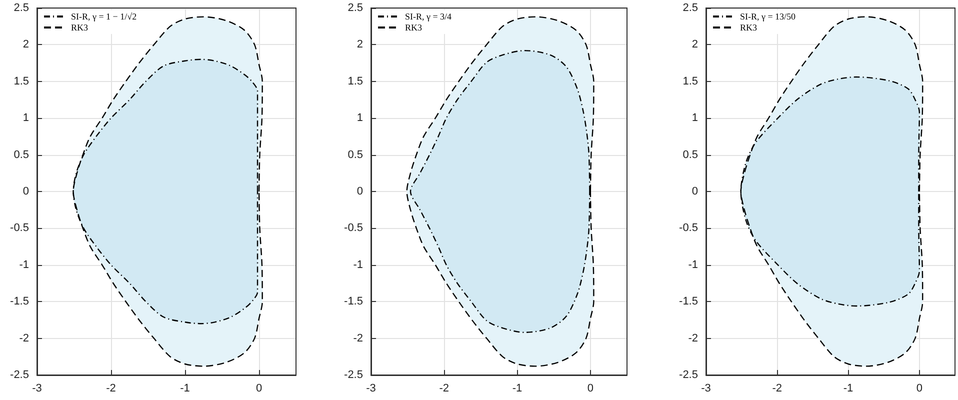  I want to click on legend-label: SI-R, γ = 3/4, so click(428, 17).